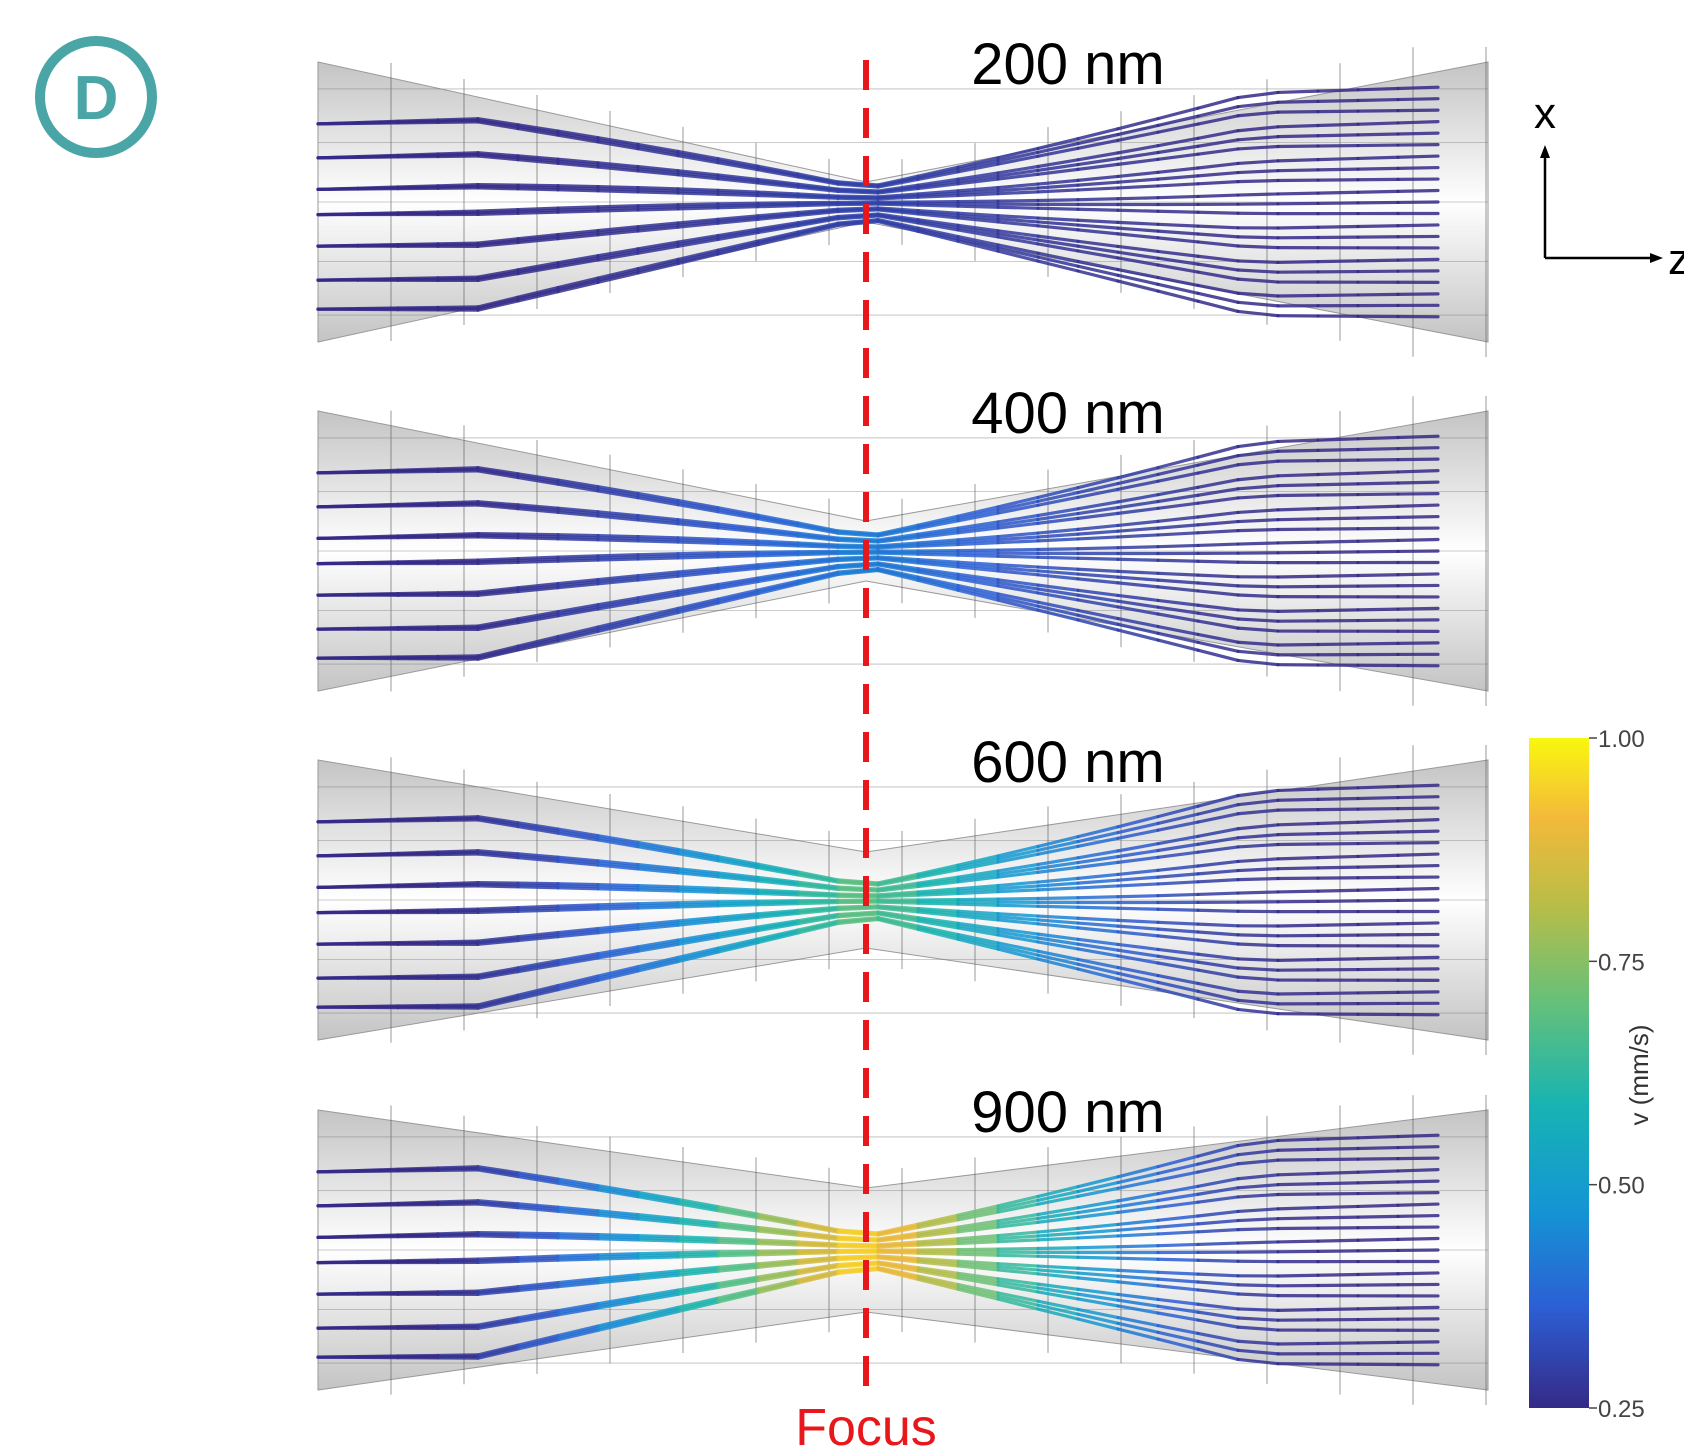 The image size is (1684, 1453). I want to click on colorbar-label: v (mm/s), so click(1639, 1074).